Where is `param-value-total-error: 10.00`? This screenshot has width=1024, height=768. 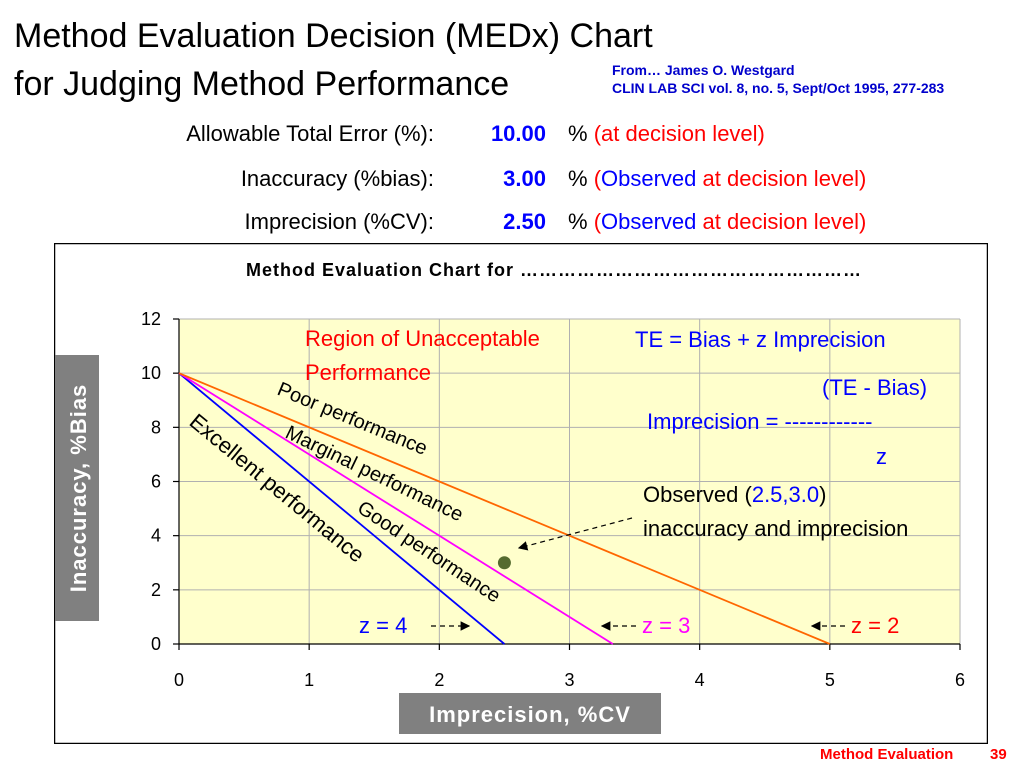 param-value-total-error: 10.00 is located at coordinates (518, 133).